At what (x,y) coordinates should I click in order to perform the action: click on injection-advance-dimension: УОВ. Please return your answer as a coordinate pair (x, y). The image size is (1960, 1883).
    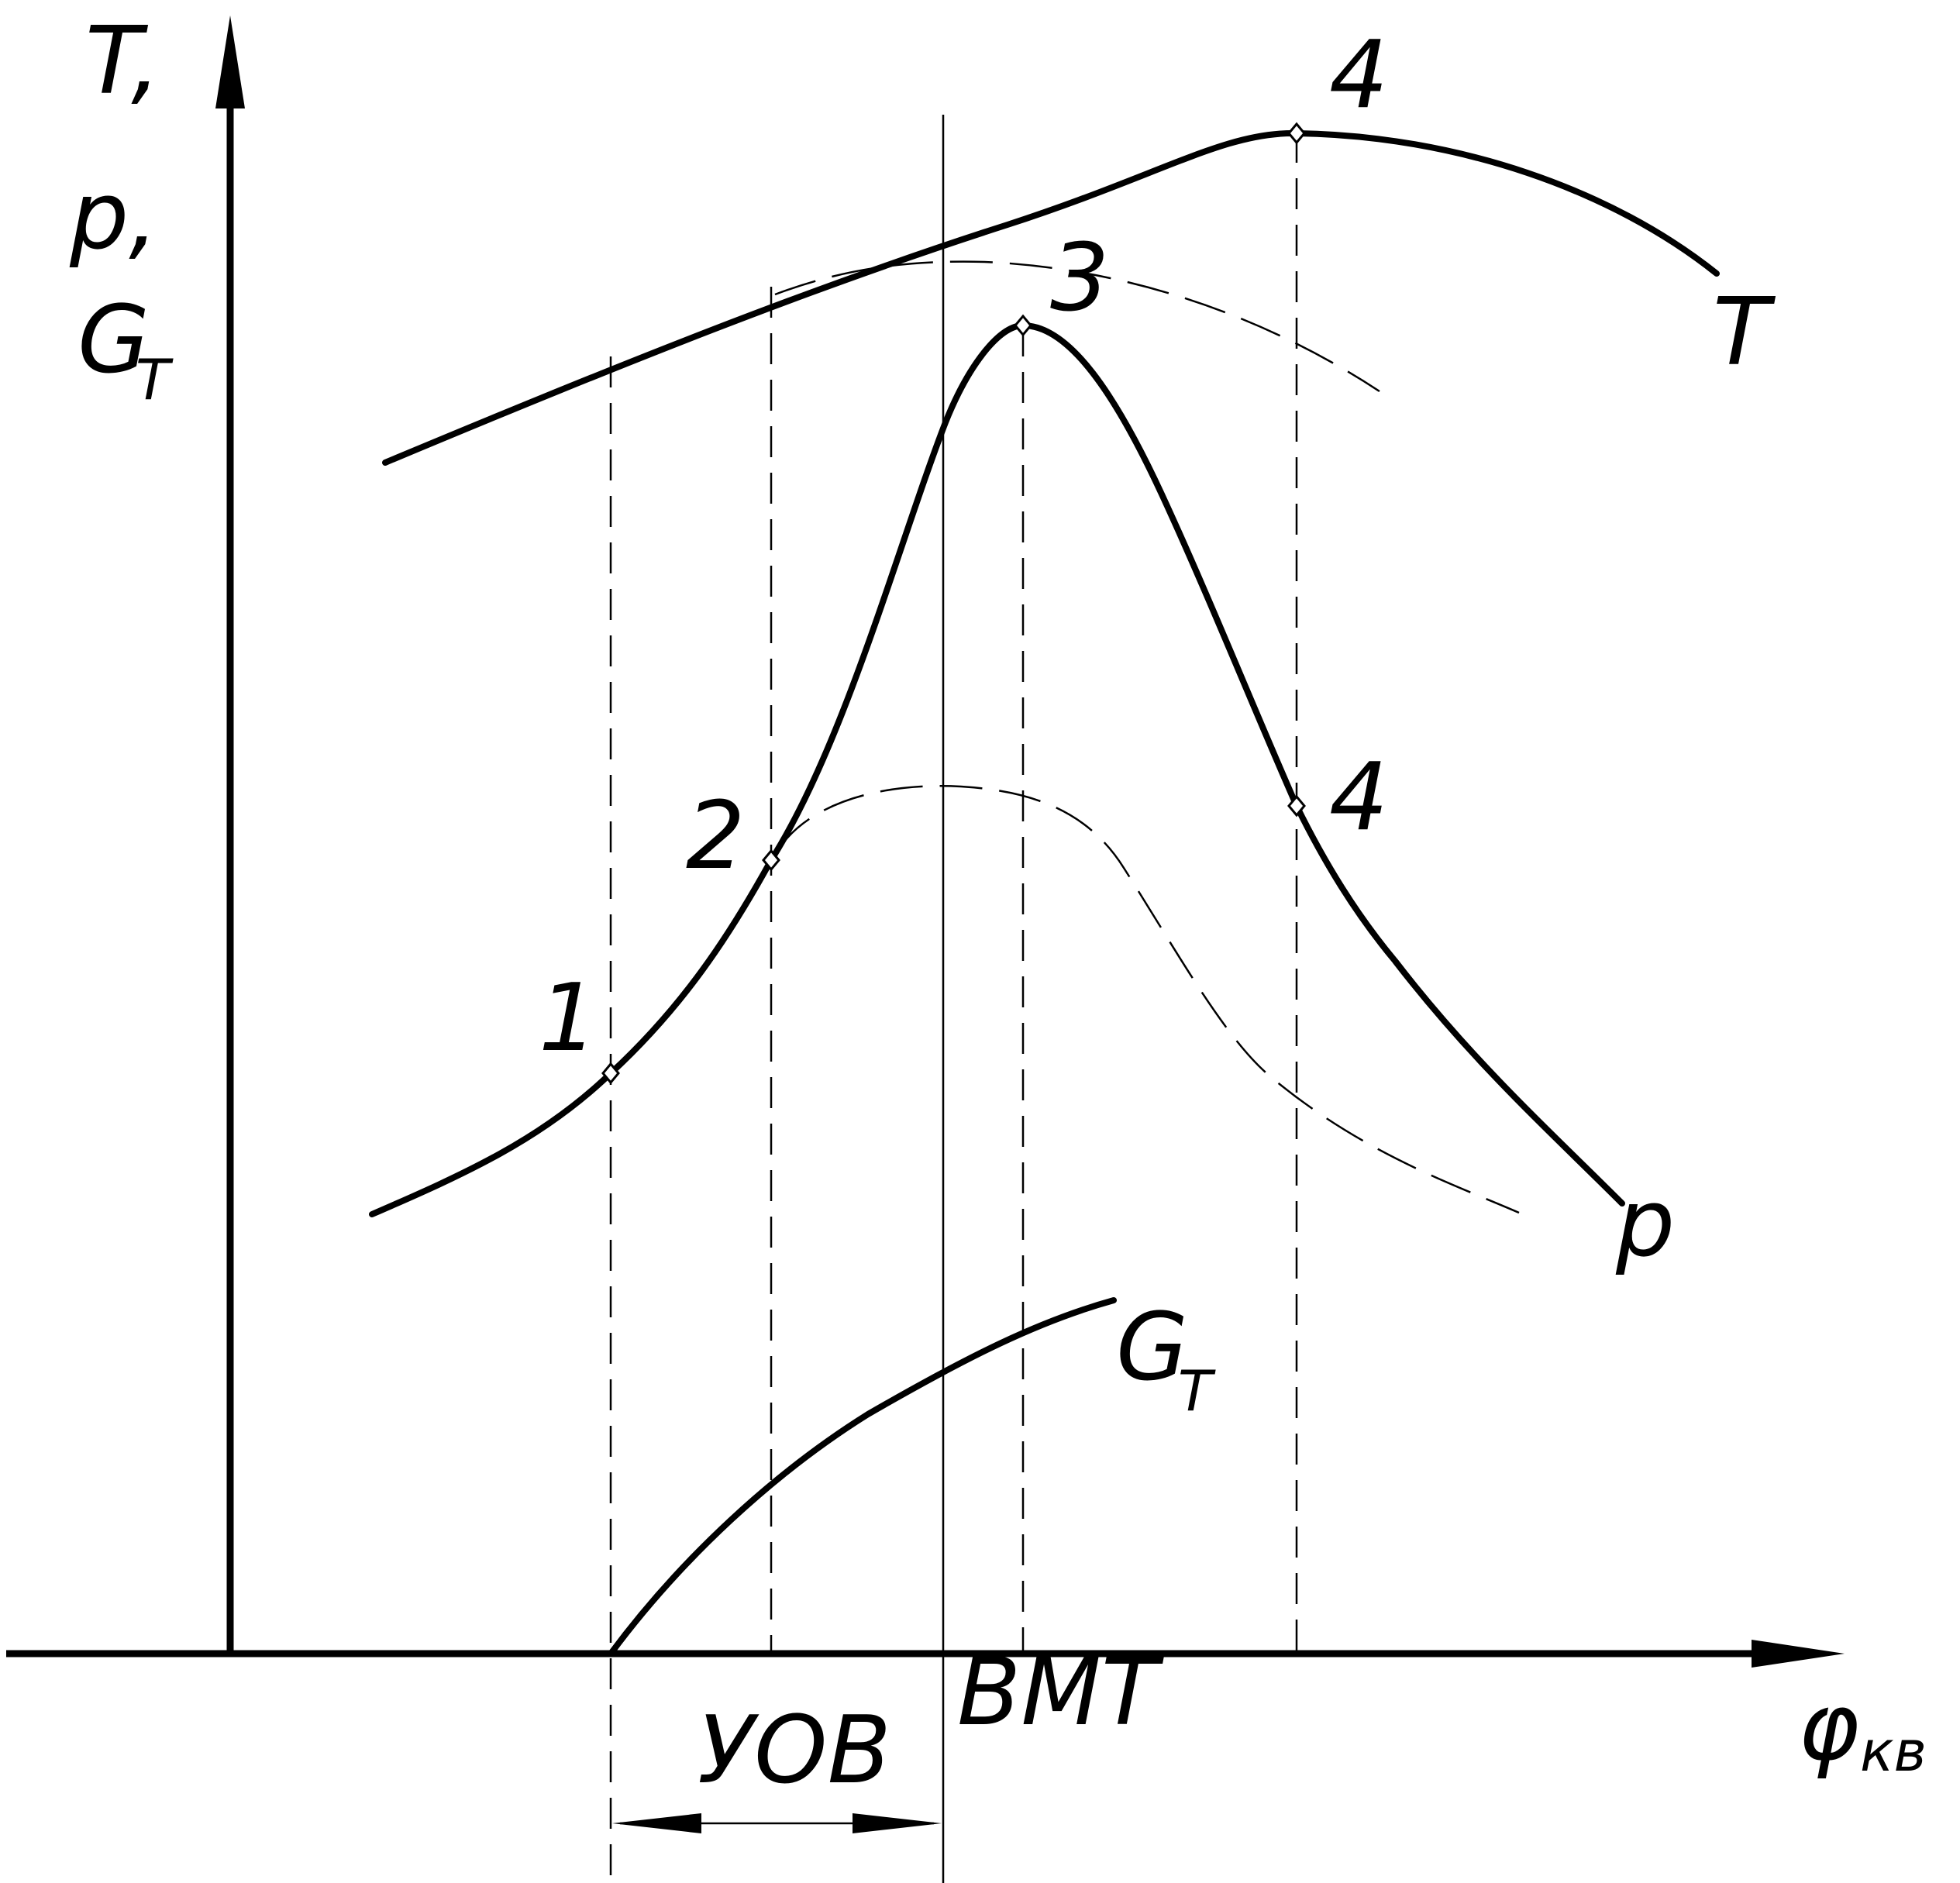
    Looking at the image, I should click on (777, 1765).